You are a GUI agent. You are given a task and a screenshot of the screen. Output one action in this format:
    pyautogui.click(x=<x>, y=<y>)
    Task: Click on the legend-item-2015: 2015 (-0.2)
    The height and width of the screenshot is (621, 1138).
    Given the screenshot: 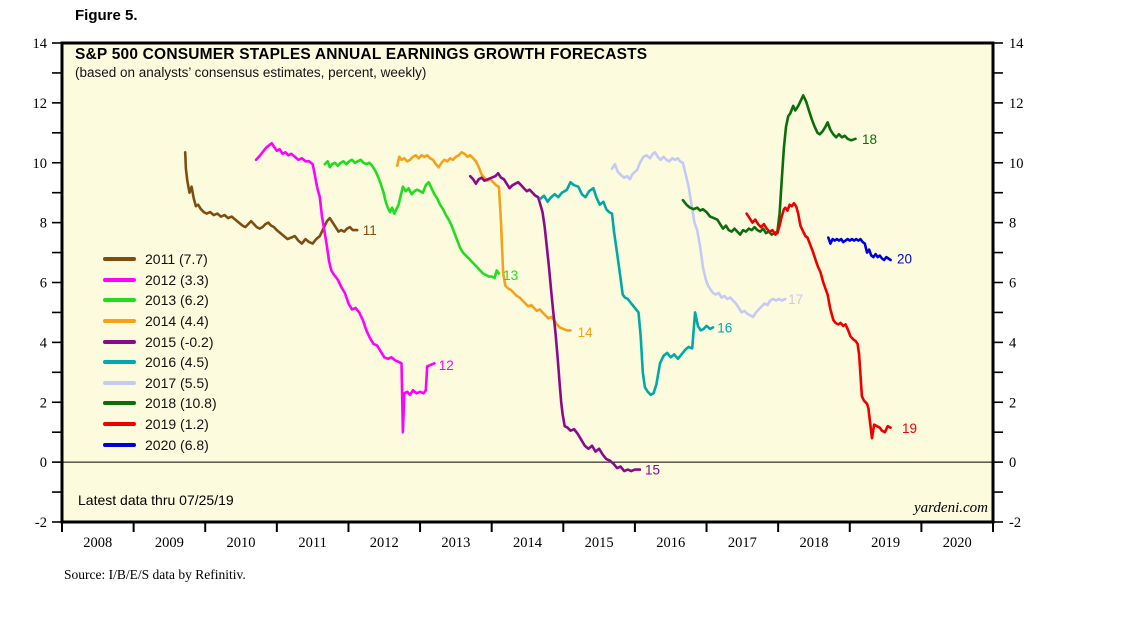 What is the action you would take?
    pyautogui.click(x=160, y=341)
    